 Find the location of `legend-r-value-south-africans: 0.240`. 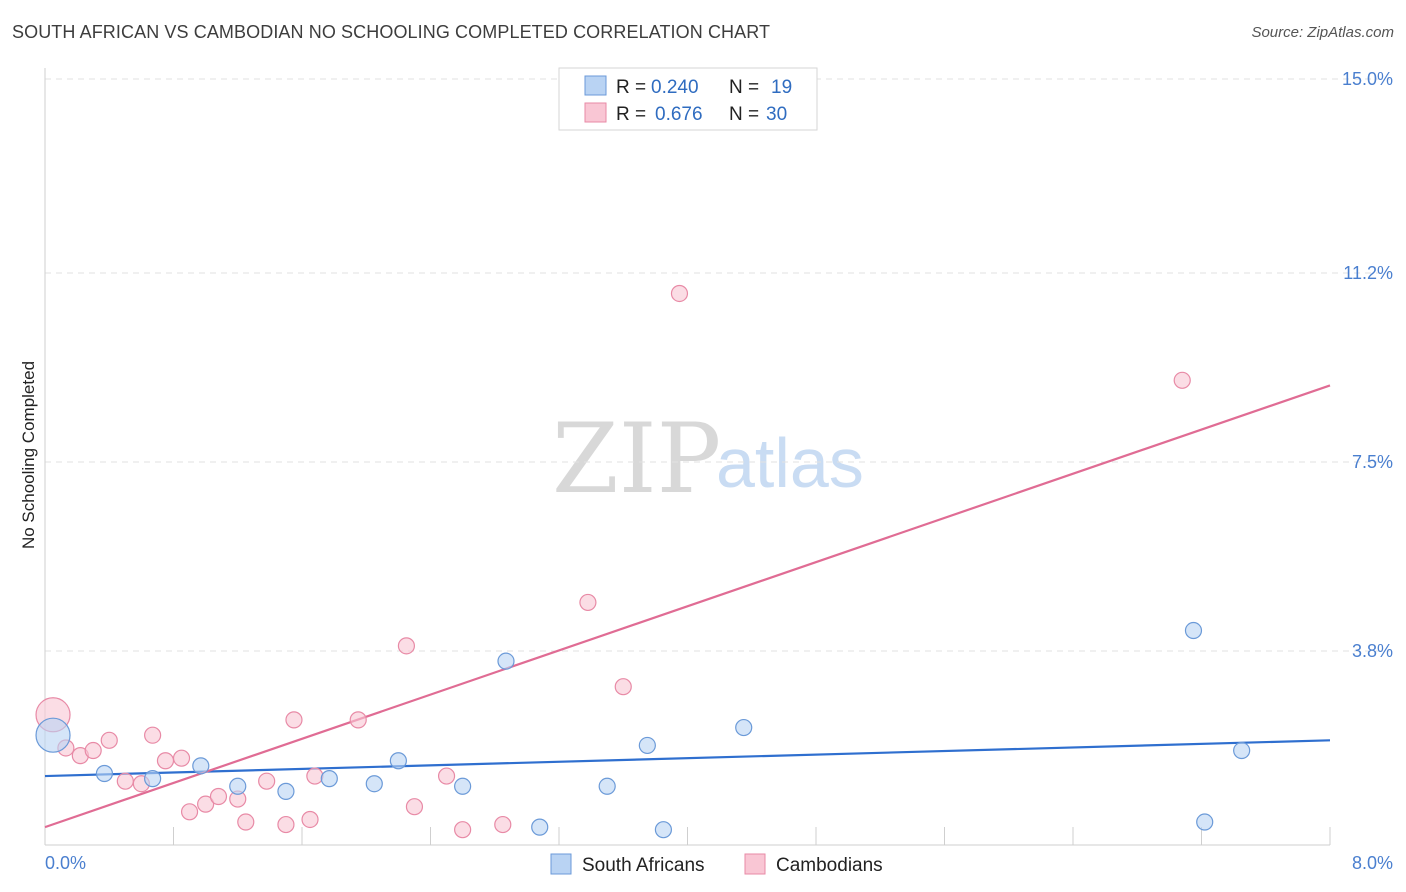

legend-r-value-south-africans: 0.240 is located at coordinates (675, 87).